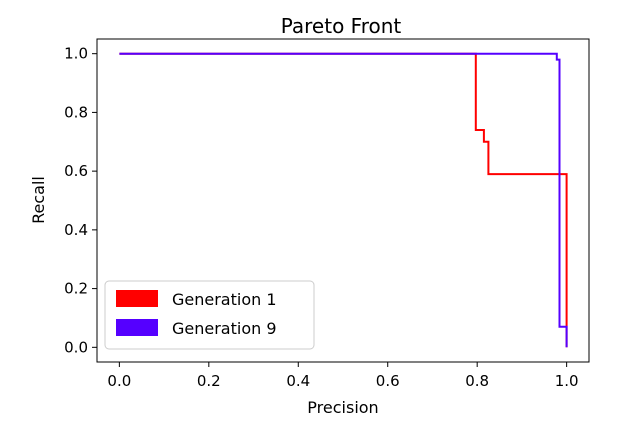 The width and height of the screenshot is (631, 427). I want to click on x-axis-ticks: 0.0 0.2 0.4 0.6 0.8 1.0, so click(343, 376).